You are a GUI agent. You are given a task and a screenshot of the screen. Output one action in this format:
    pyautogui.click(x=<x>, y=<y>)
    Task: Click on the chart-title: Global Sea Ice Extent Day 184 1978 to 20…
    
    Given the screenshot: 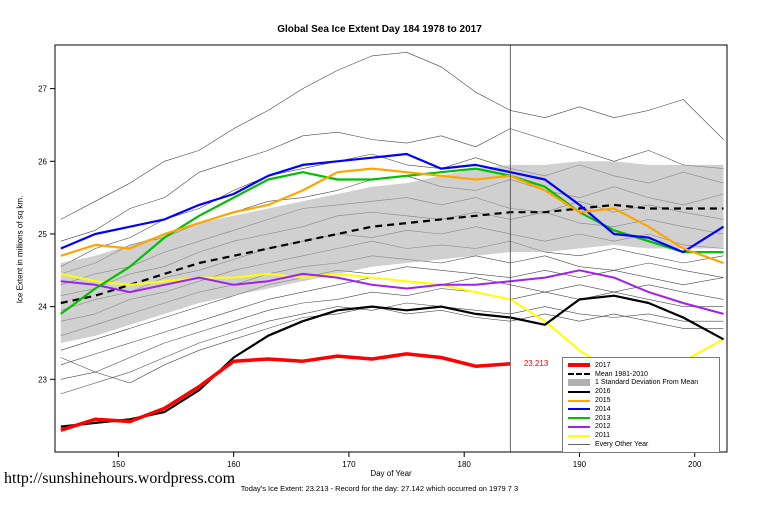 What is the action you would take?
    pyautogui.click(x=379, y=29)
    